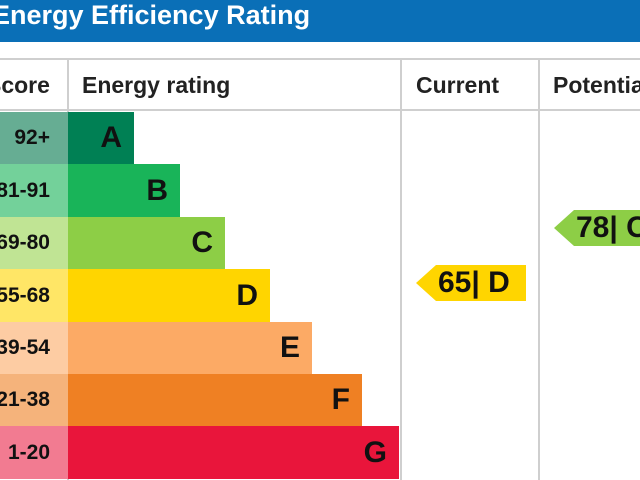 This screenshot has width=640, height=480. What do you see at coordinates (25, 243) in the screenshot?
I see `score-range-label: 69-80` at bounding box center [25, 243].